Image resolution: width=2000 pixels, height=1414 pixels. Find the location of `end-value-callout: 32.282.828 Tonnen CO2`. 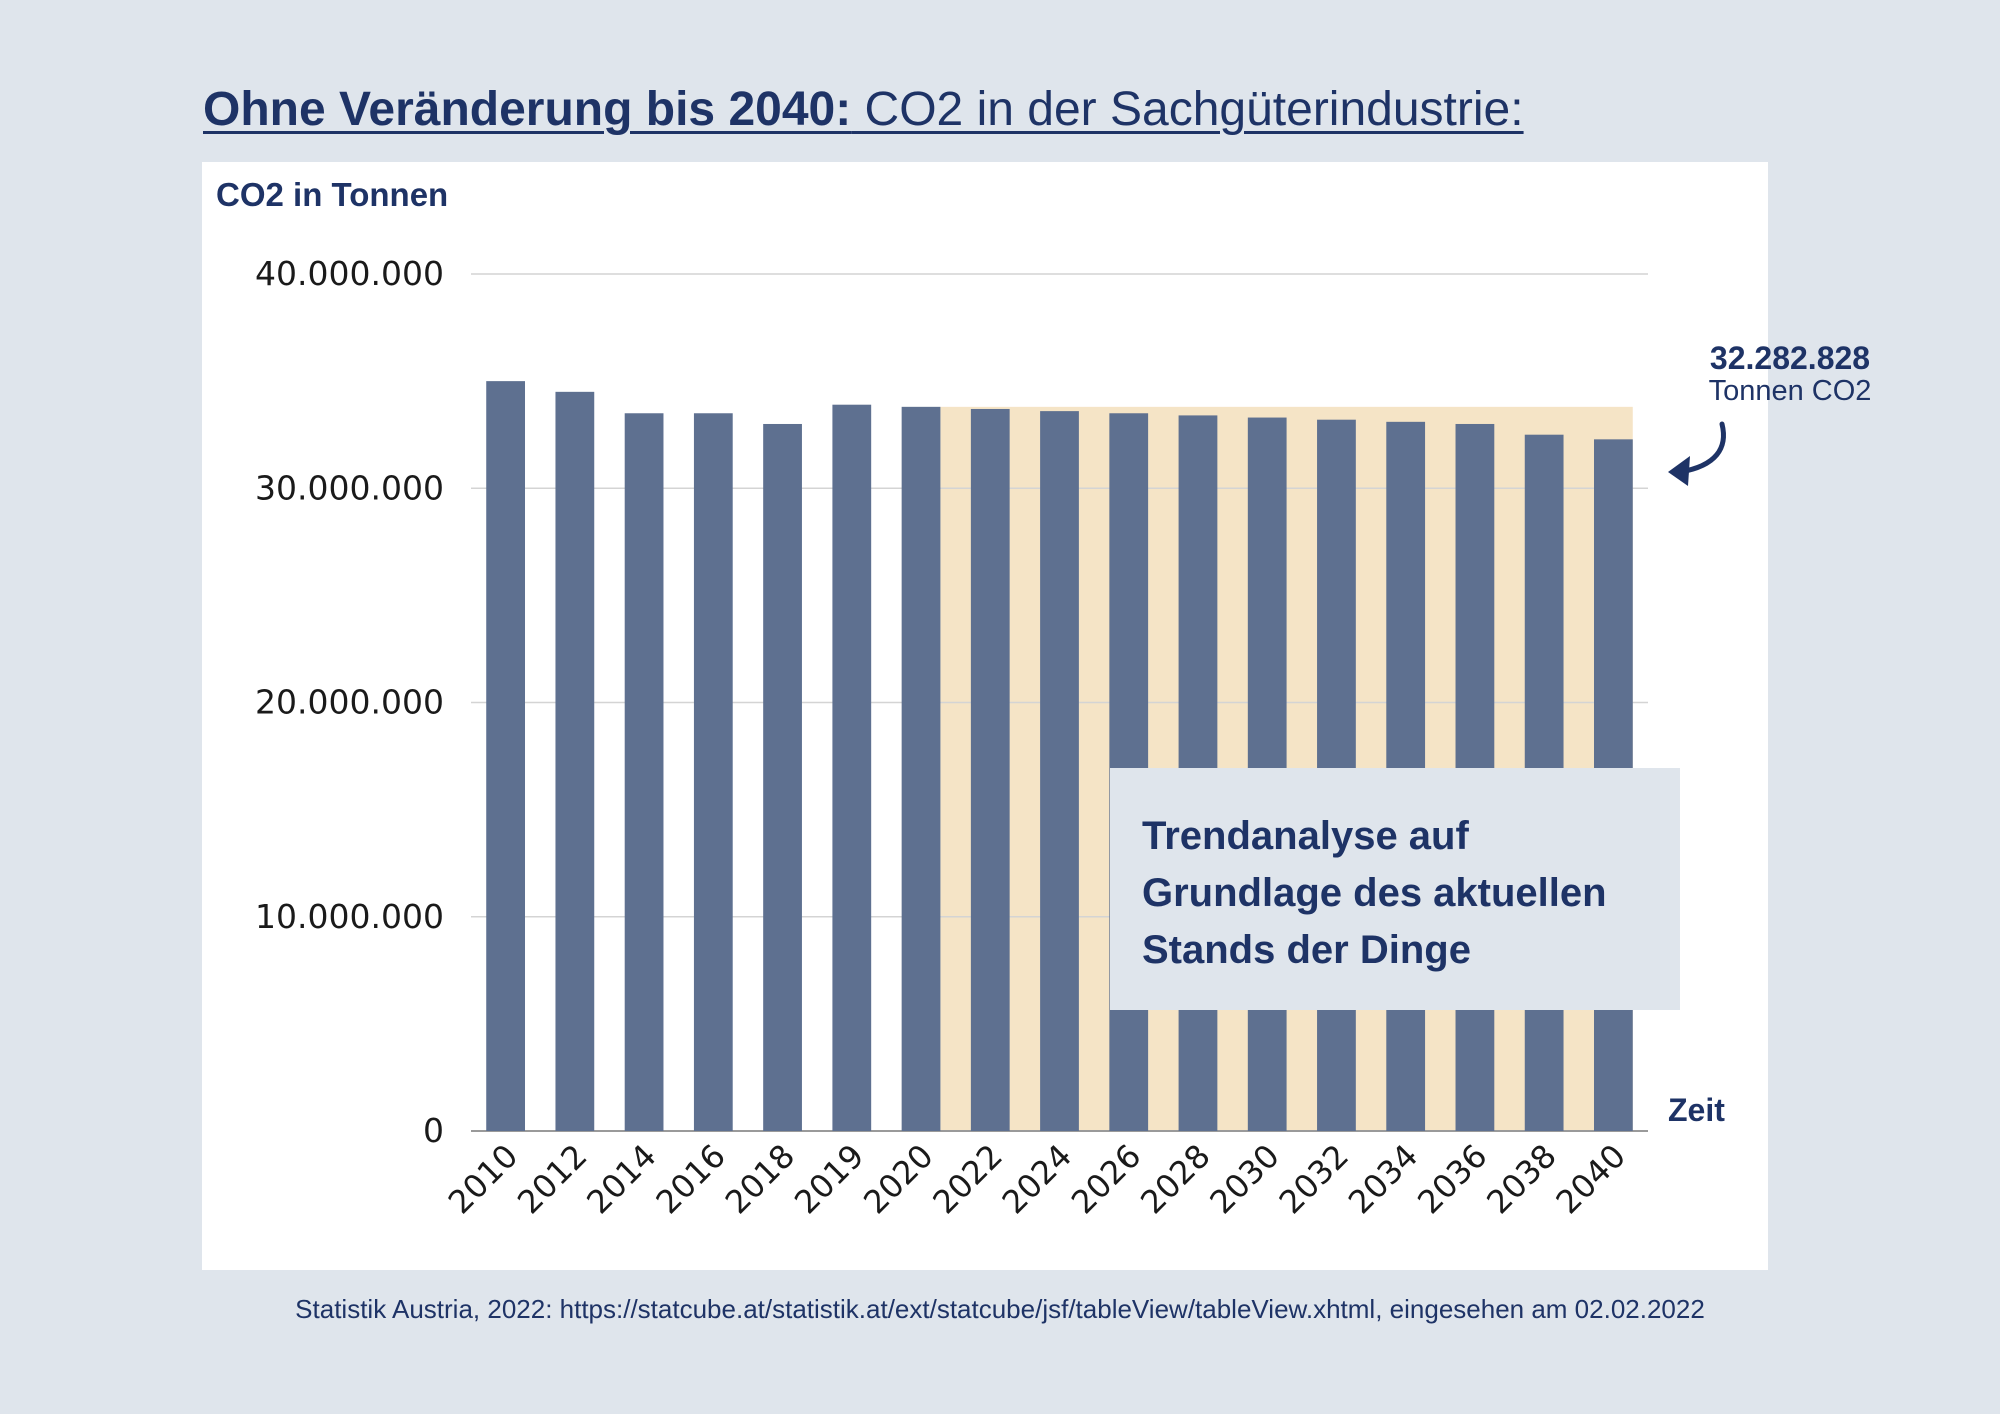

end-value-callout: 32.282.828 Tonnen CO2 is located at coordinates (1790, 374).